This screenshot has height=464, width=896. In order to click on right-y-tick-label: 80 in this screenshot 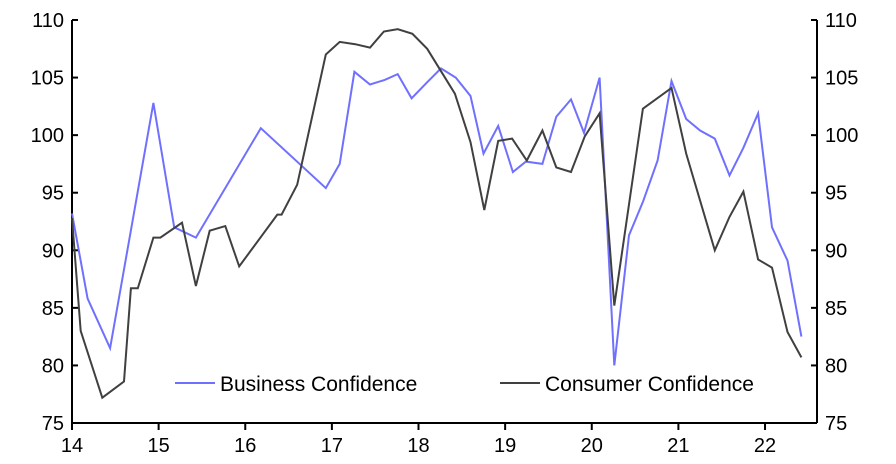, I will do `click(836, 366)`.